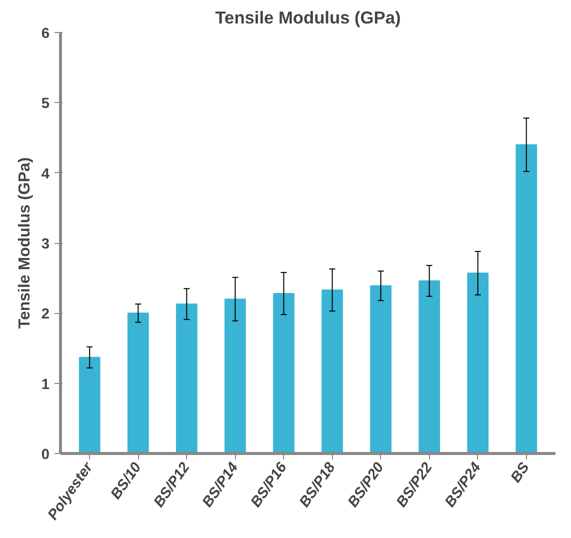 The width and height of the screenshot is (571, 538). Describe the element at coordinates (45, 384) in the screenshot. I see `y-tick-label: 1` at that location.